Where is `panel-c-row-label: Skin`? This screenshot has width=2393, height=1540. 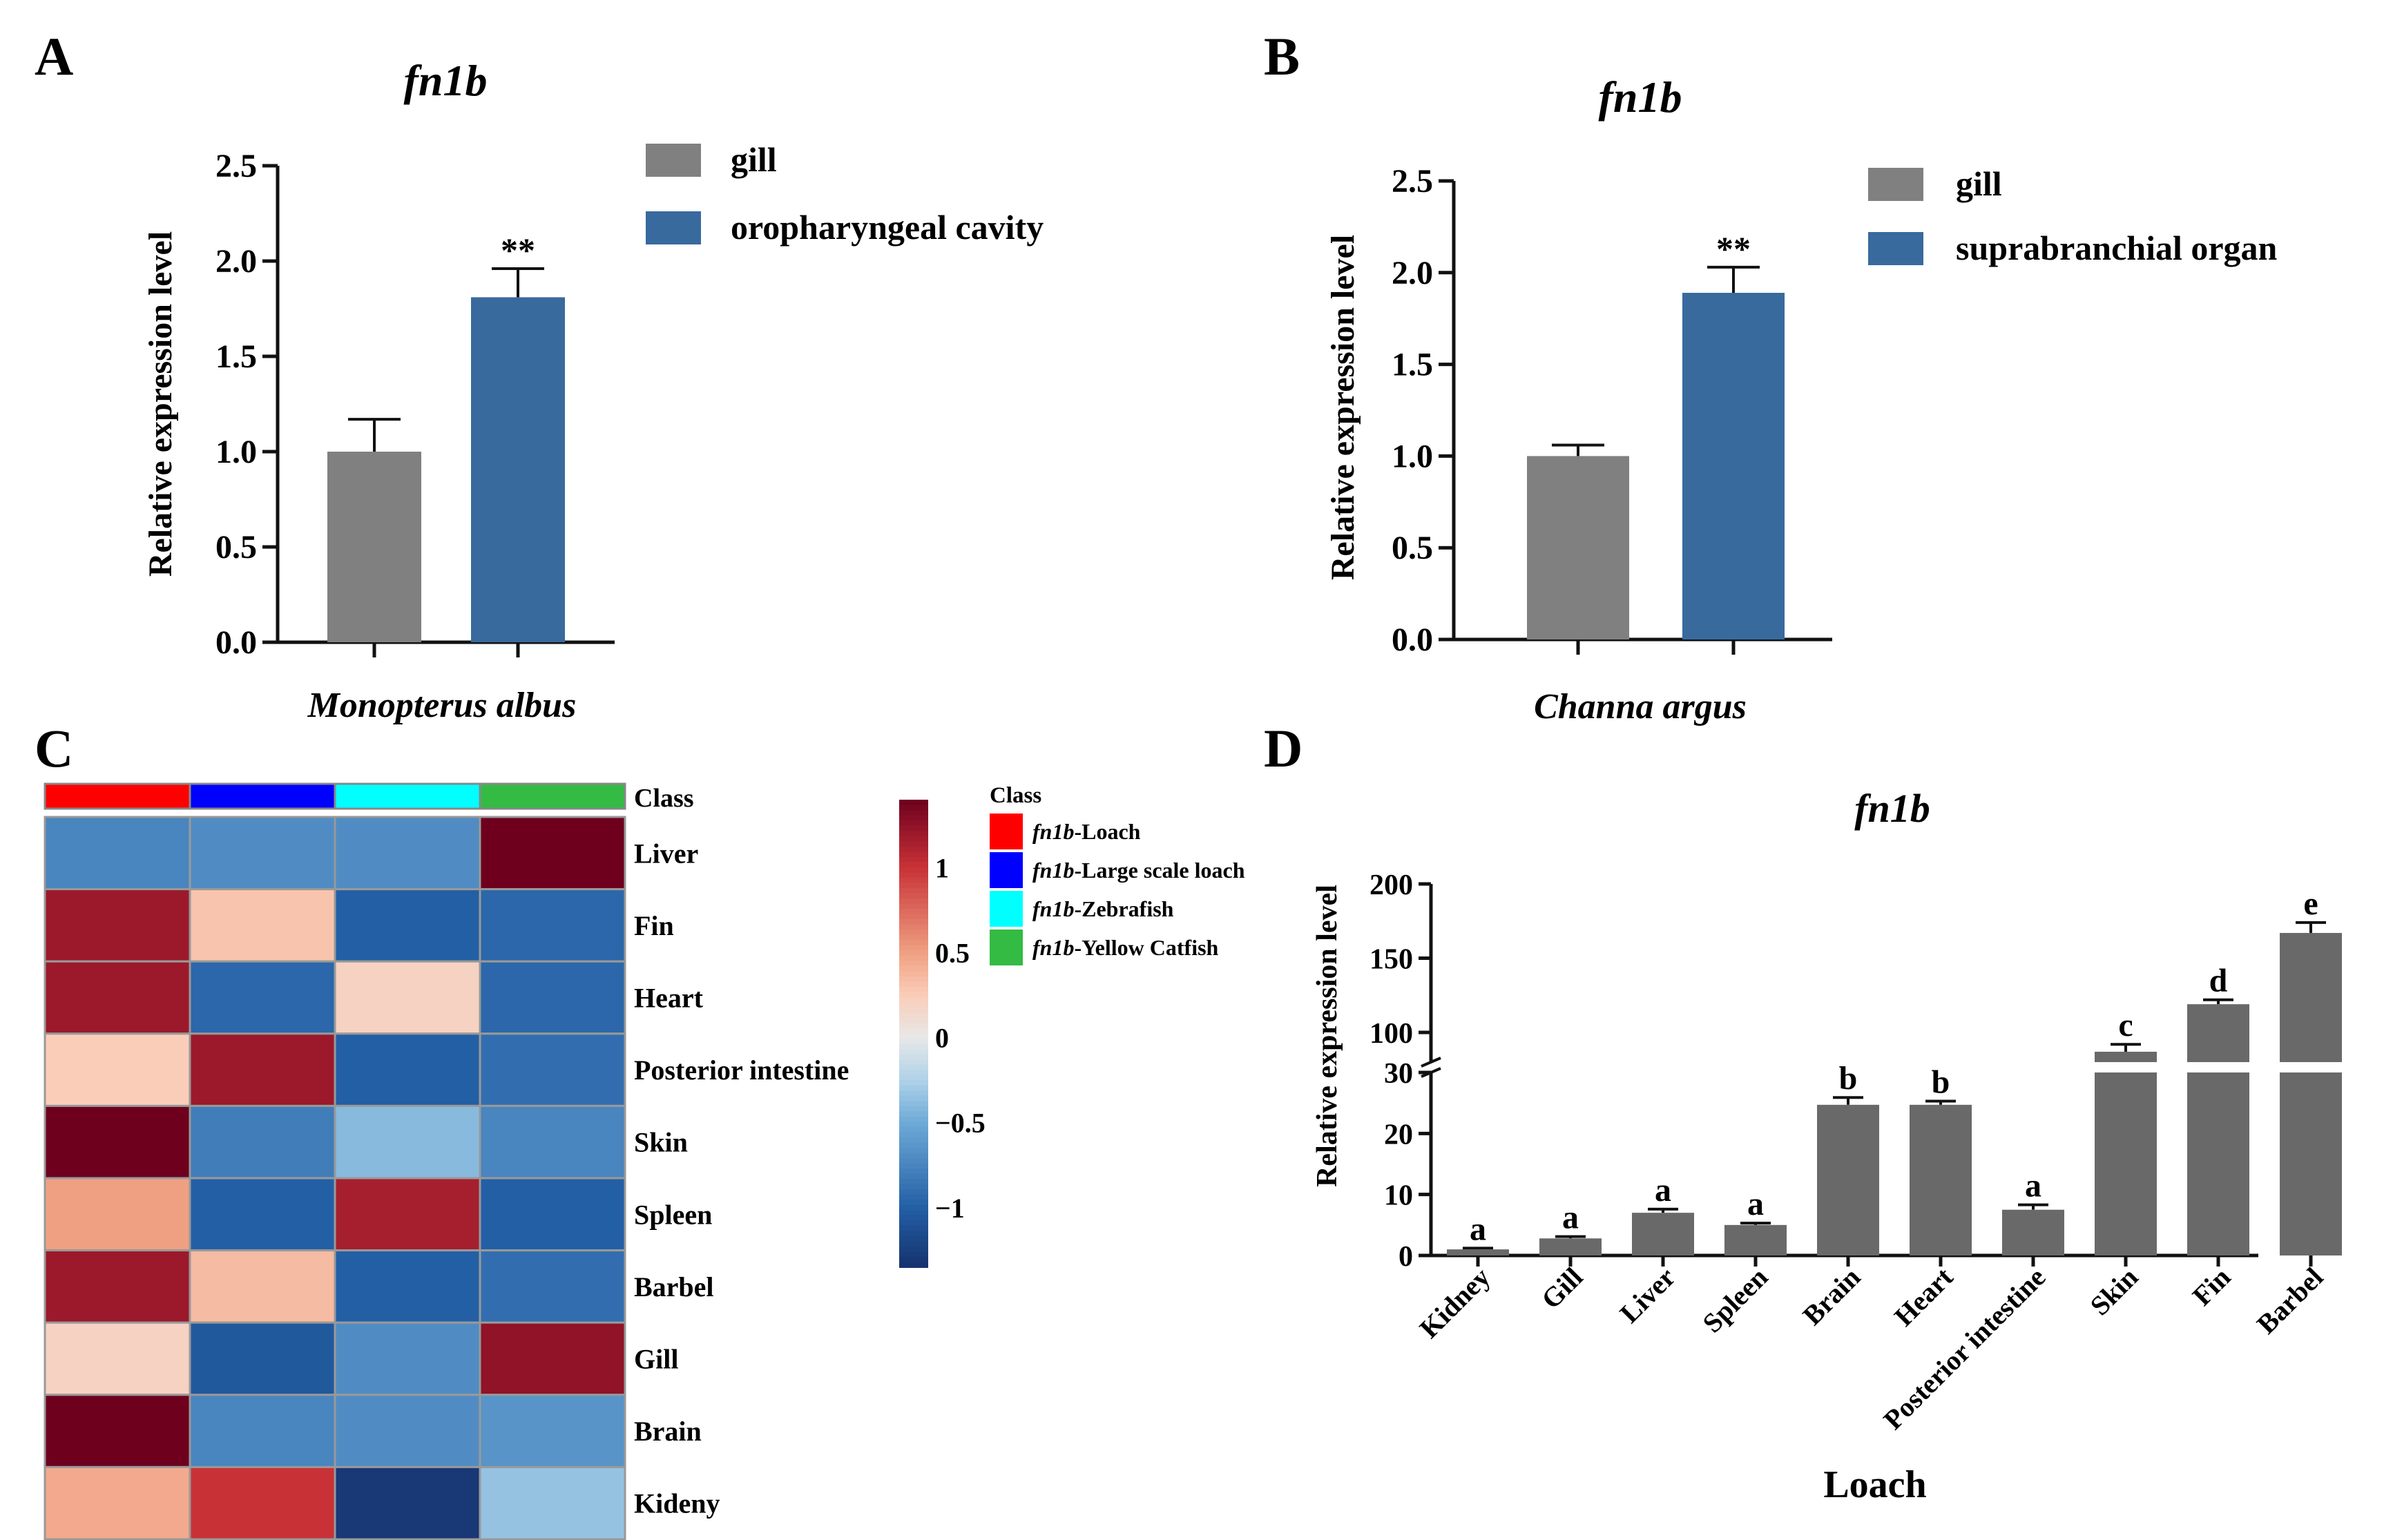 panel-c-row-label: Skin is located at coordinates (661, 1142).